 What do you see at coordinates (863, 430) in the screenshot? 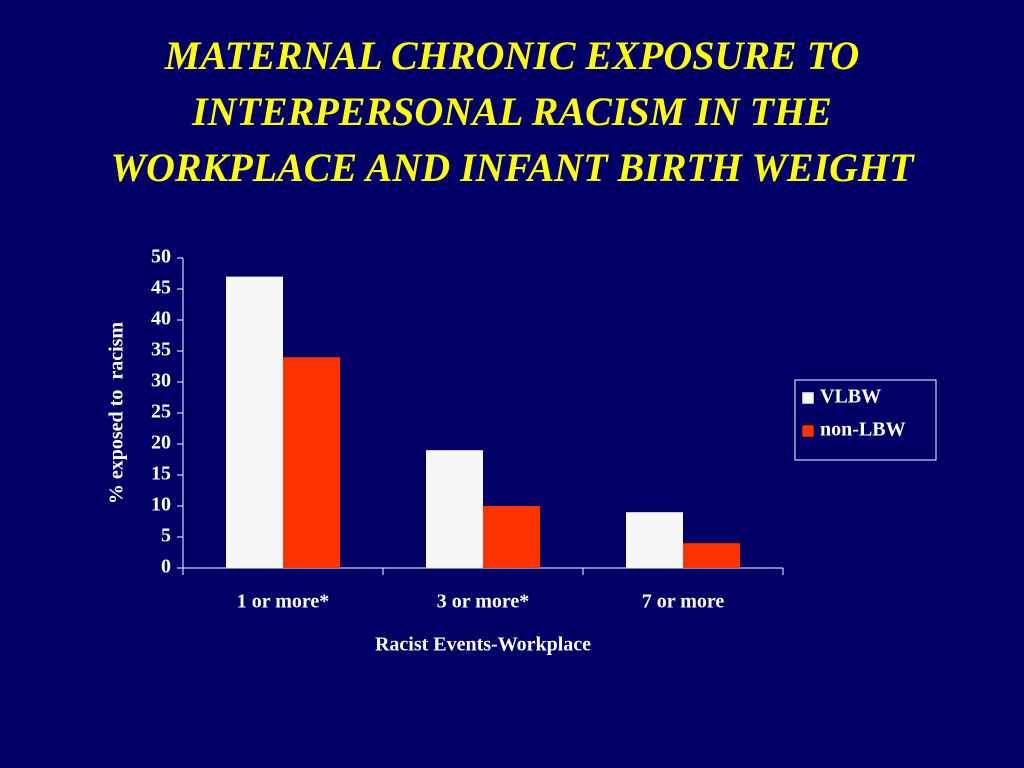
I see `legend-label: non-LBW` at bounding box center [863, 430].